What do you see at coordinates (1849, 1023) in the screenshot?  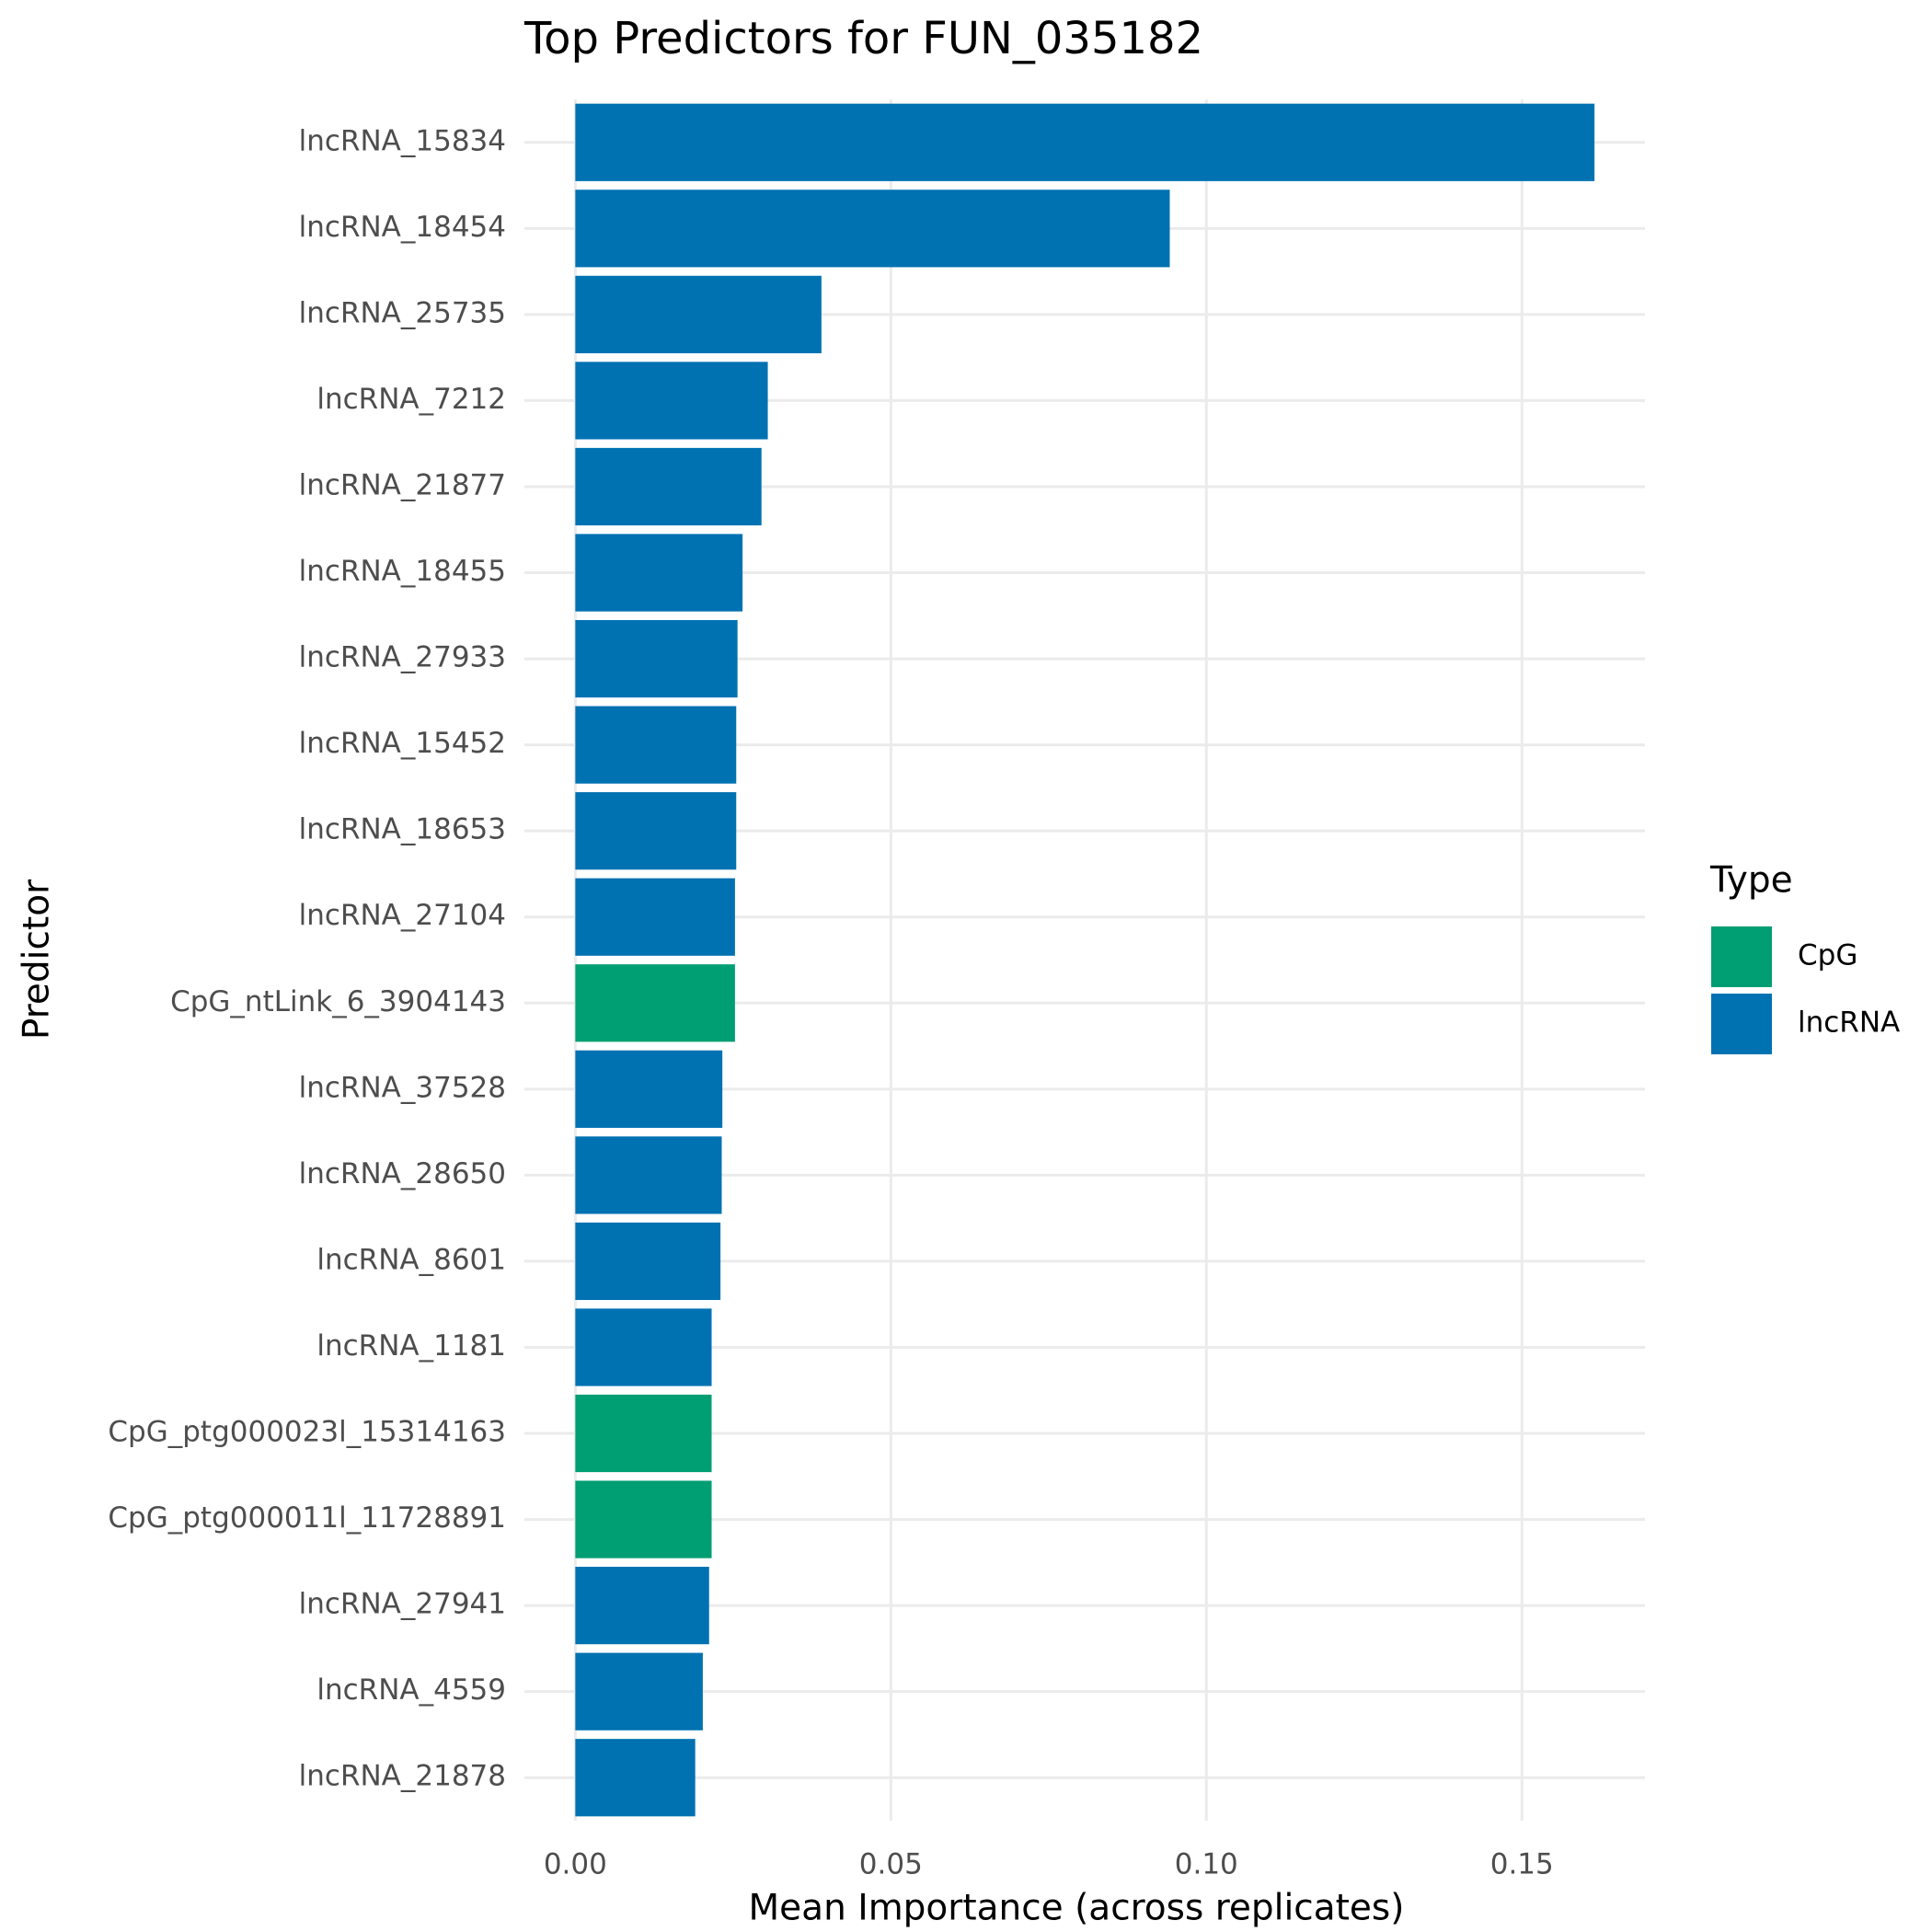 I see `legend-label: lncRNA` at bounding box center [1849, 1023].